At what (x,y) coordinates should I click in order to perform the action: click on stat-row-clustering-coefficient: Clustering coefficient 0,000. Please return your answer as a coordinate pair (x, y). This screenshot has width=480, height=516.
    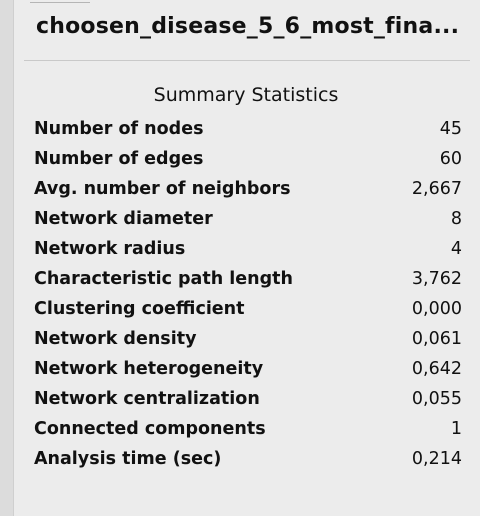
    Looking at the image, I should click on (248, 309).